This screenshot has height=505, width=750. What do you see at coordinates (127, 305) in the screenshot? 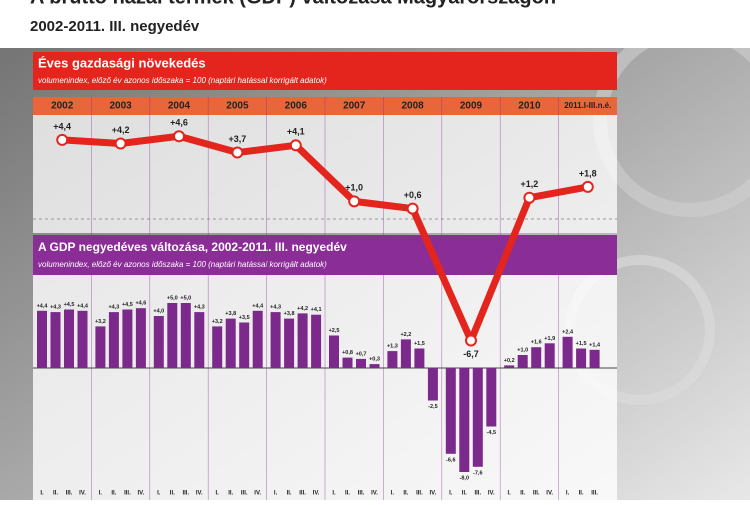
I see `value-label: +4,5` at bounding box center [127, 305].